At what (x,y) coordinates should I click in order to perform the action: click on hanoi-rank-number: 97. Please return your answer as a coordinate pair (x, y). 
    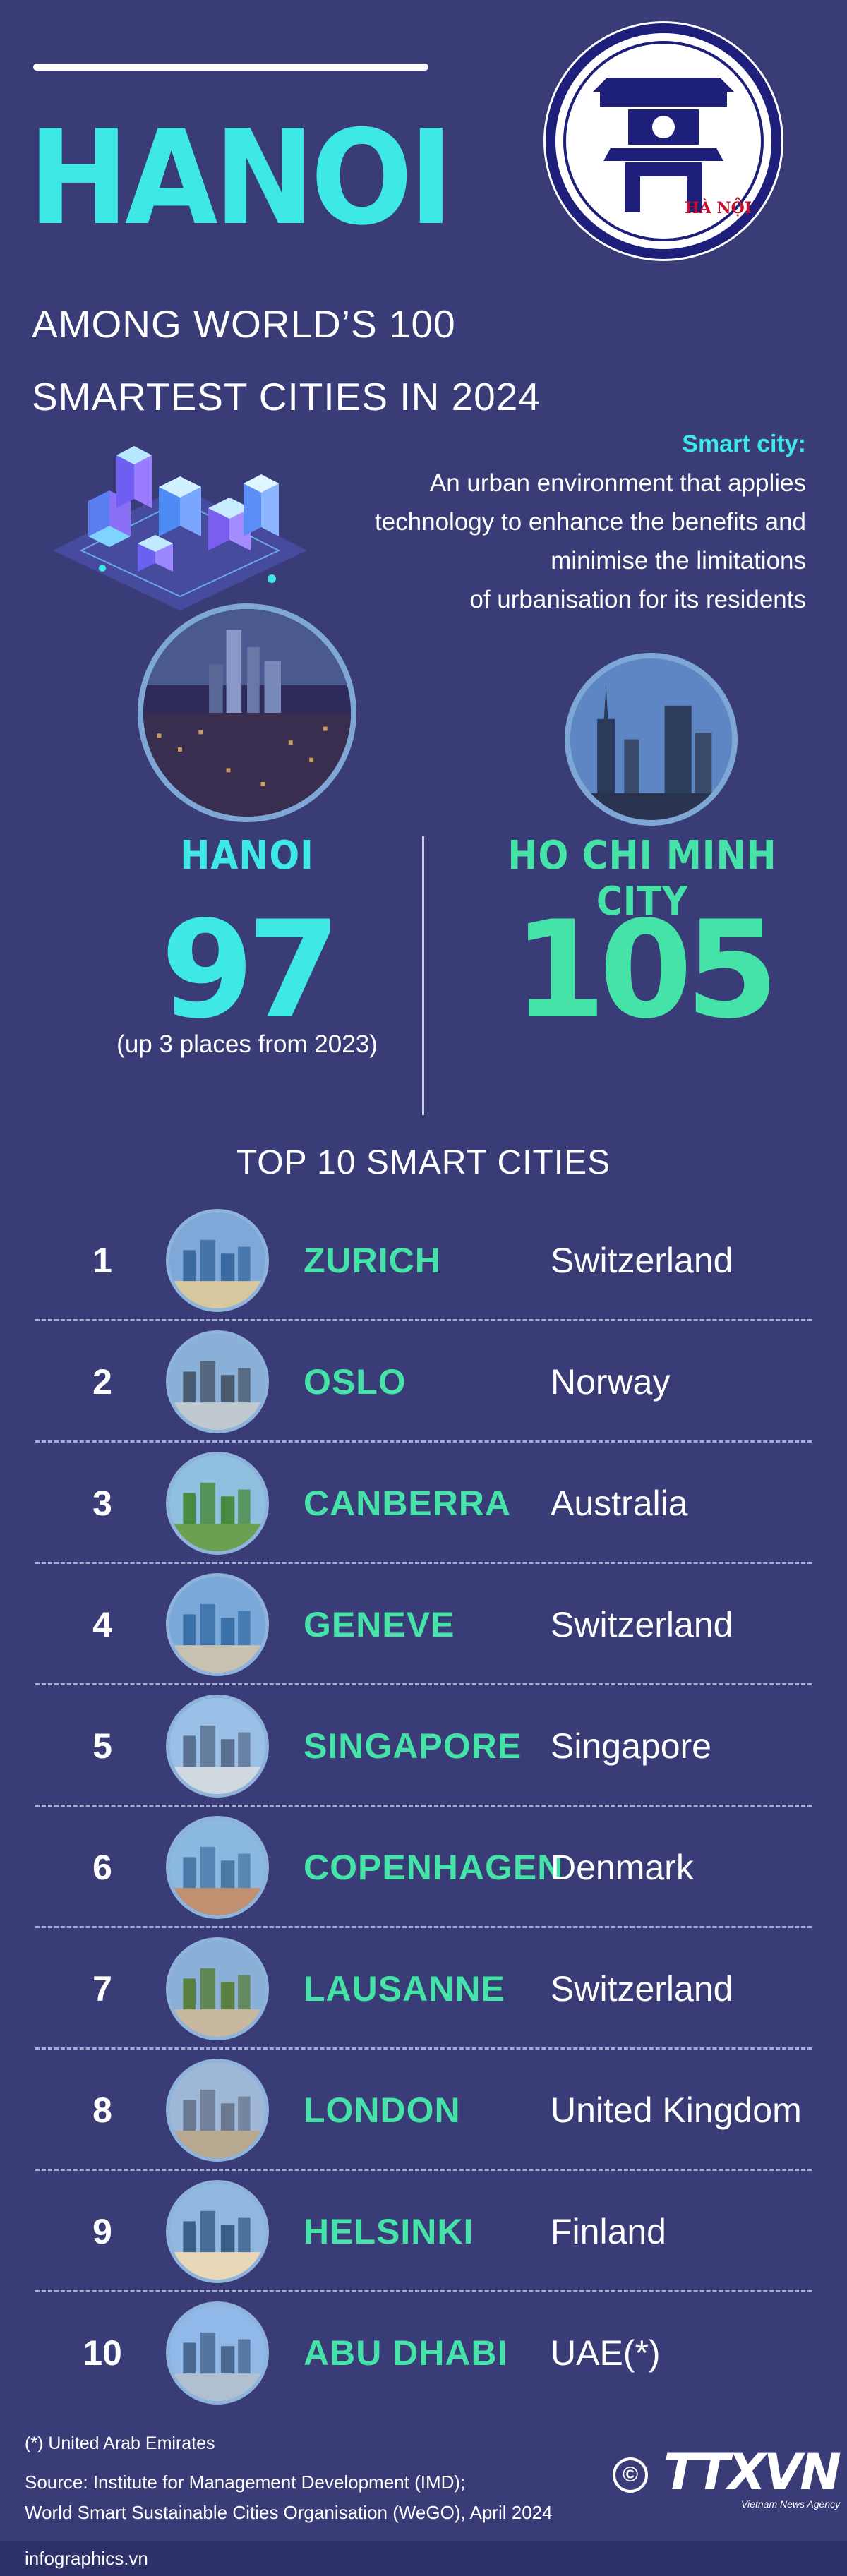
    Looking at the image, I should click on (250, 970).